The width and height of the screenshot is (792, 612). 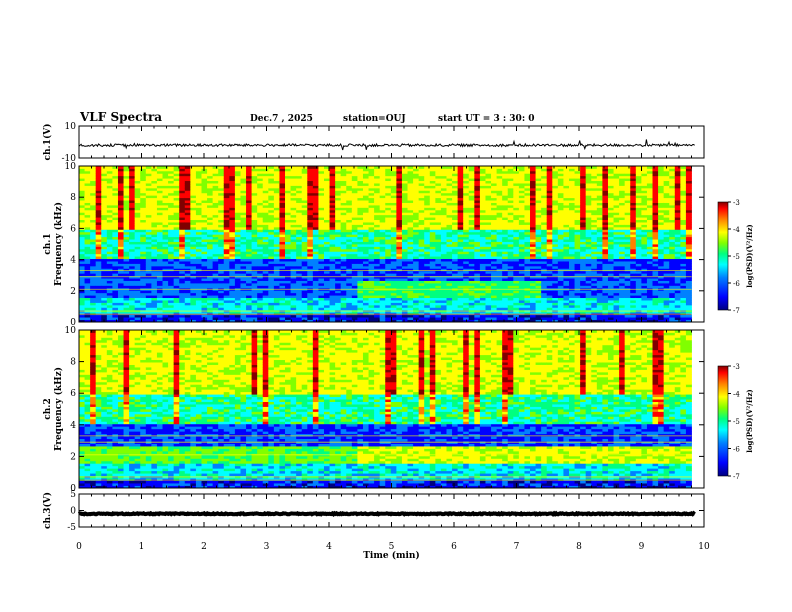 What do you see at coordinates (73, 495) in the screenshot?
I see `ch3-waveform-ytick-label: 5` at bounding box center [73, 495].